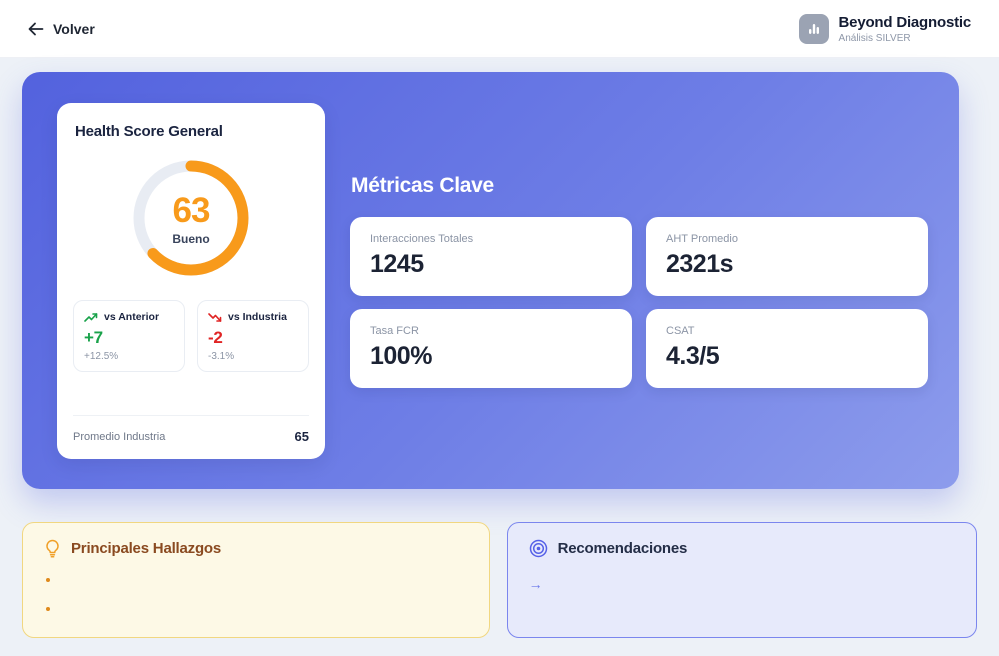 This screenshot has width=999, height=656. I want to click on vs-industria-value: -2, so click(215, 337).